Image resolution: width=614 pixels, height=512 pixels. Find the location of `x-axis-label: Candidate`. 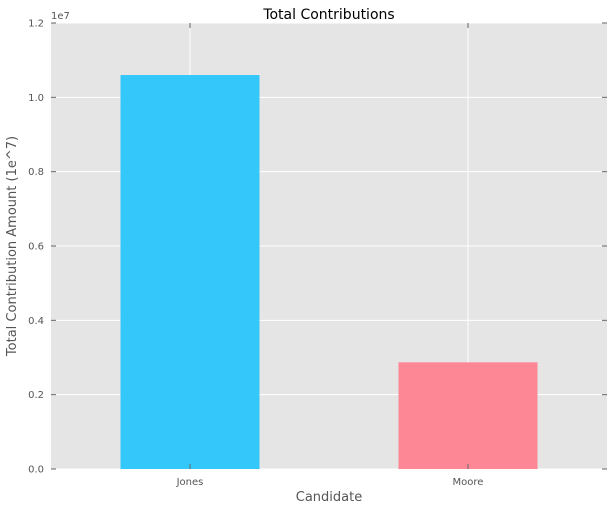

x-axis-label: Candidate is located at coordinates (329, 497).